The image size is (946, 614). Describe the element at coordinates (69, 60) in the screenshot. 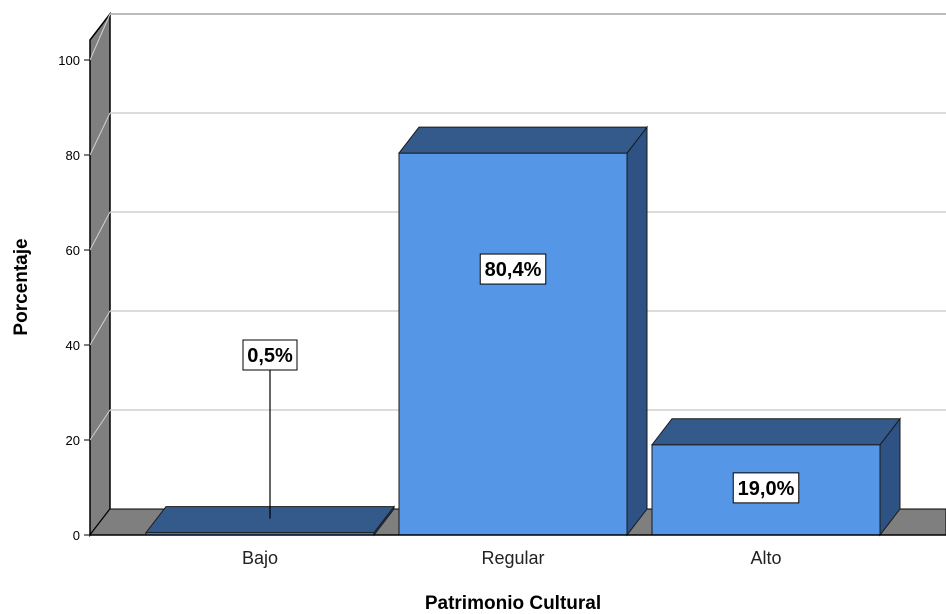

I see `y-tick-label: 100` at that location.